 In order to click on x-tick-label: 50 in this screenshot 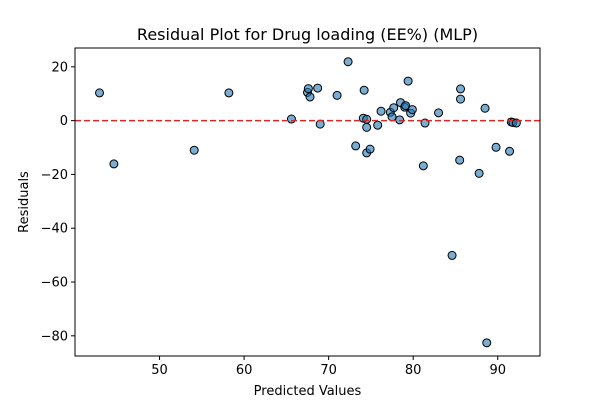, I will do `click(159, 370)`.